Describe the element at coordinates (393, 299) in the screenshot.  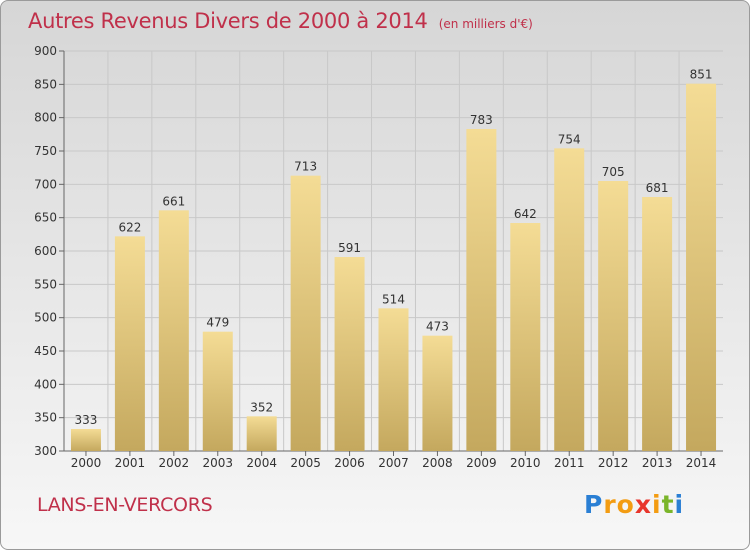
I see `data-label-2007: 514` at that location.